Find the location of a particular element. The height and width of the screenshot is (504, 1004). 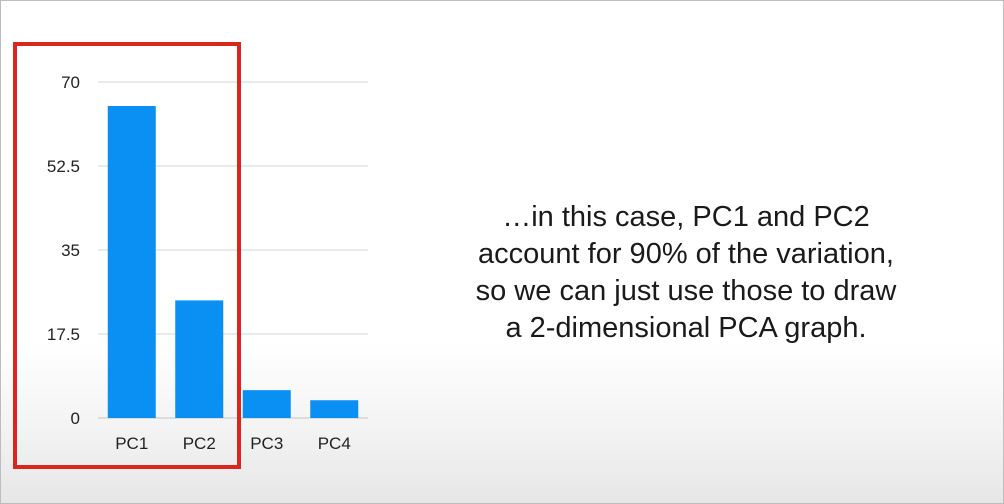

y-tick-label: 0 is located at coordinates (75, 418).